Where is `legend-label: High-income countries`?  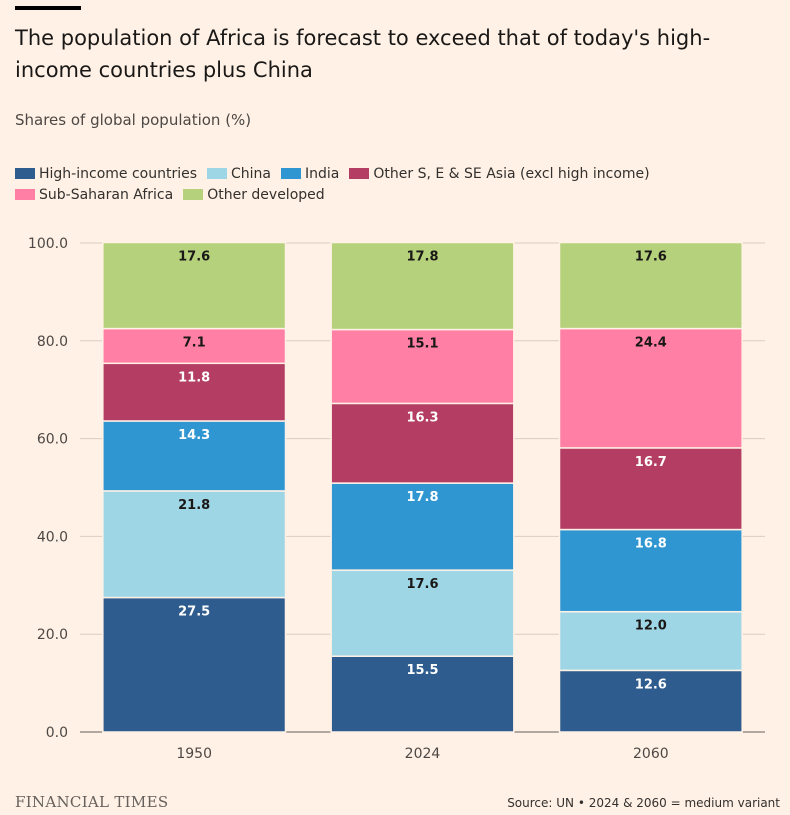
legend-label: High-income countries is located at coordinates (118, 174).